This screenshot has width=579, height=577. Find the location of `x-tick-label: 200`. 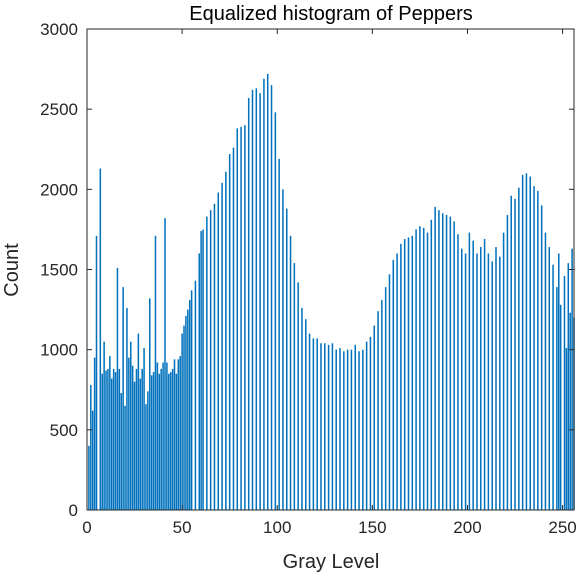

x-tick-label: 200 is located at coordinates (467, 527).